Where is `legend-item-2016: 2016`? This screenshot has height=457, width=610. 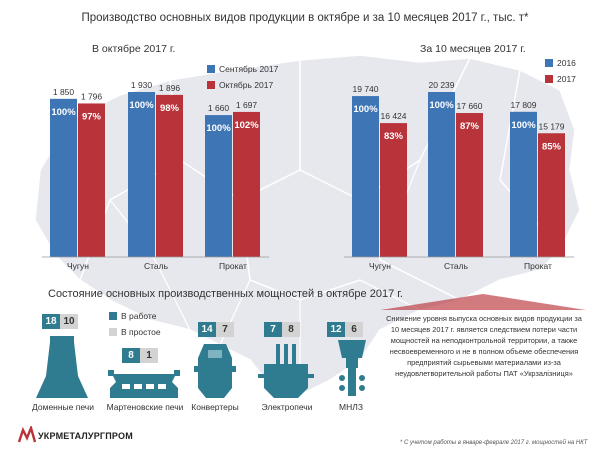 legend-item-2016: 2016 is located at coordinates (560, 63).